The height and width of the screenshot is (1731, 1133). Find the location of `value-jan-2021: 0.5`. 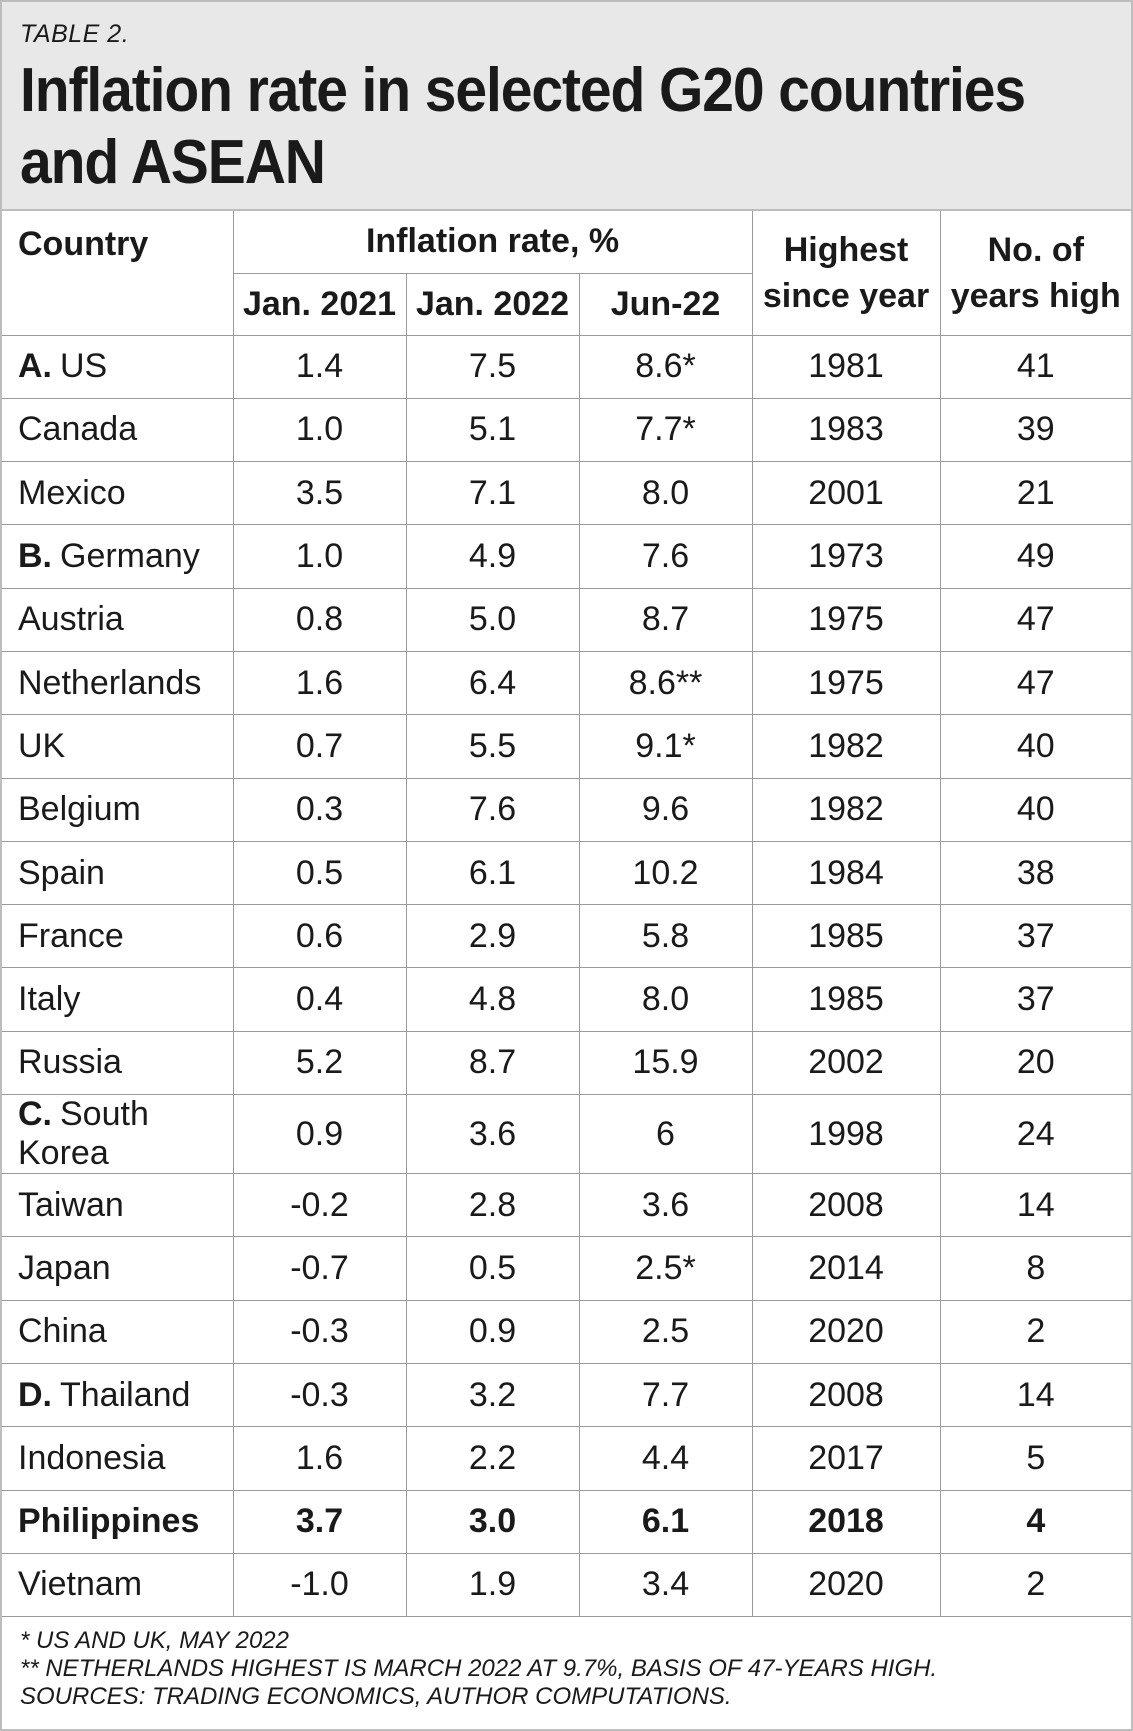

value-jan-2021: 0.5 is located at coordinates (319, 873).